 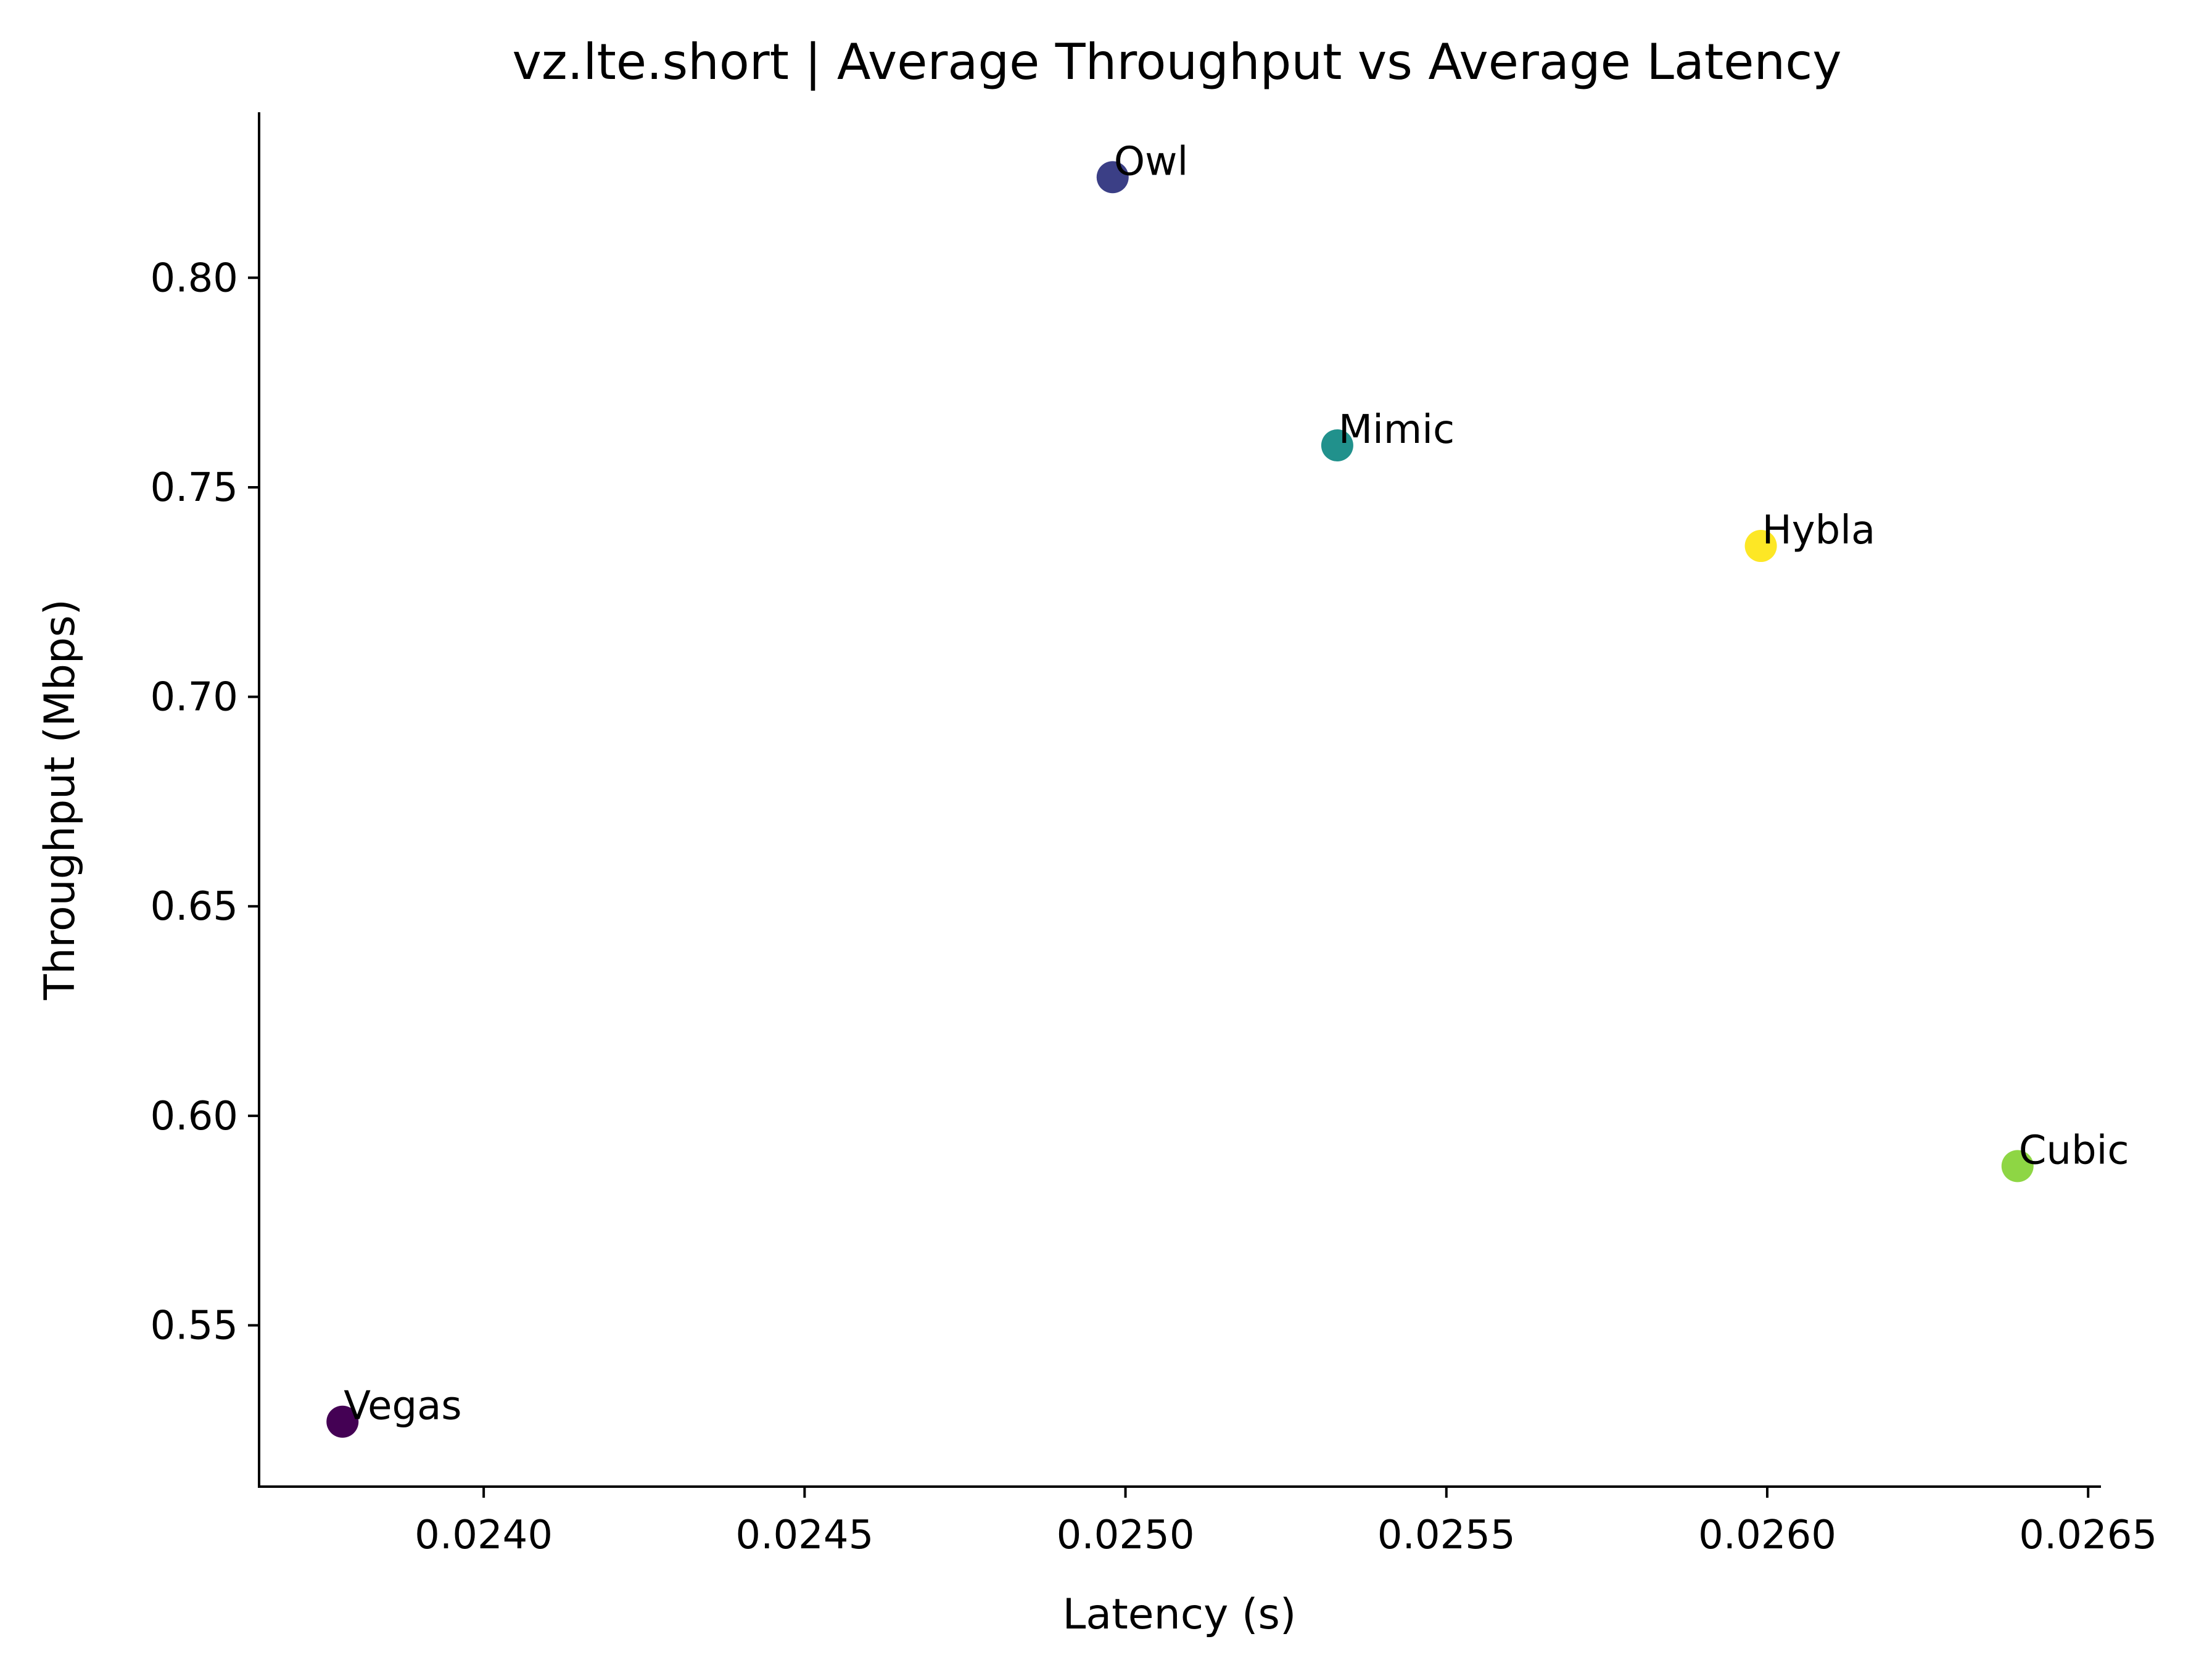 What do you see at coordinates (484, 1535) in the screenshot?
I see `x-tick-label: 0.0240` at bounding box center [484, 1535].